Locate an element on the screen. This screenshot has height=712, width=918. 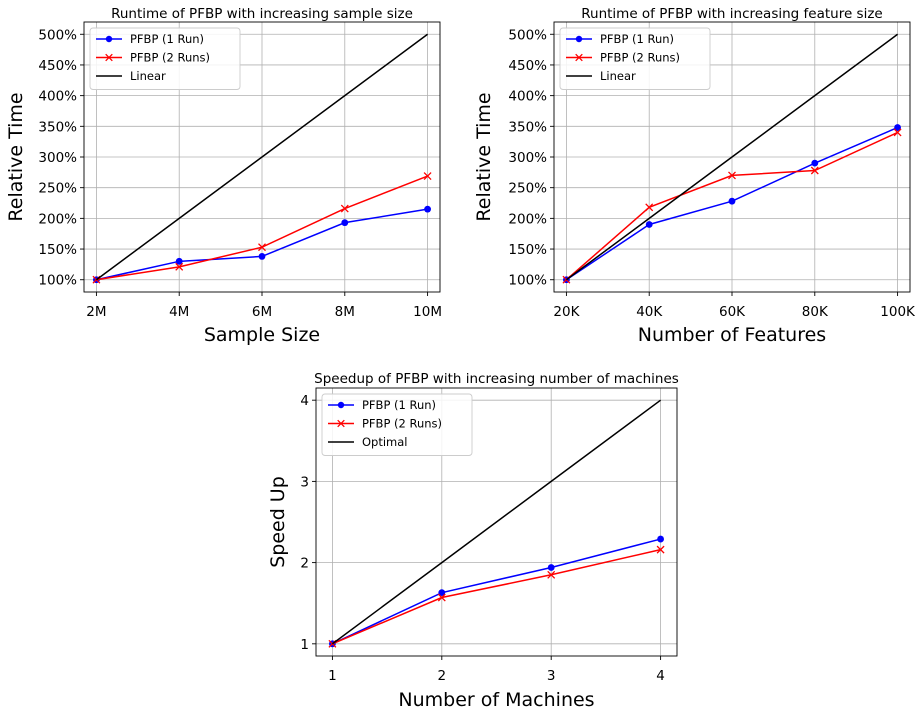
x-axis-label: Number of Machines is located at coordinates (496, 700).